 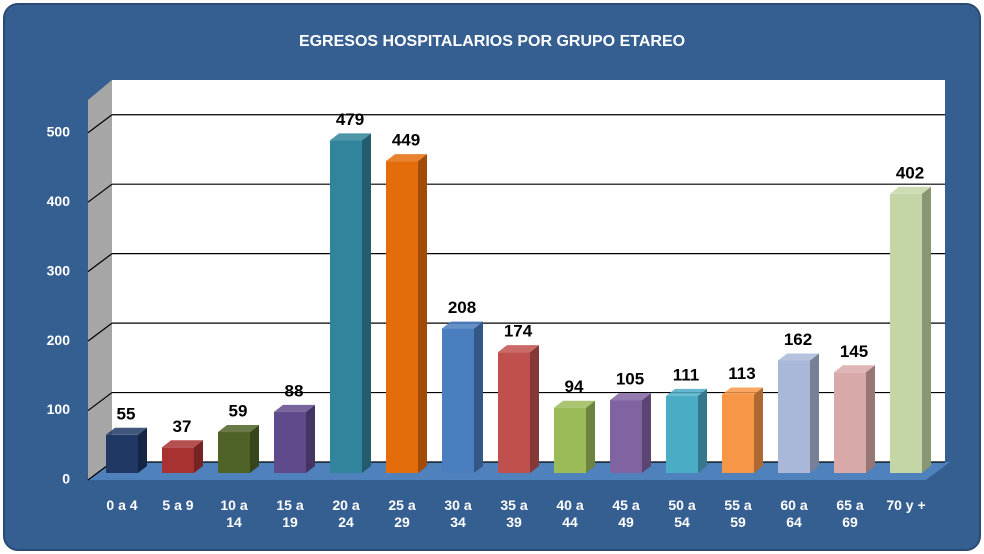 What do you see at coordinates (294, 390) in the screenshot?
I see `value-label: 88` at bounding box center [294, 390].